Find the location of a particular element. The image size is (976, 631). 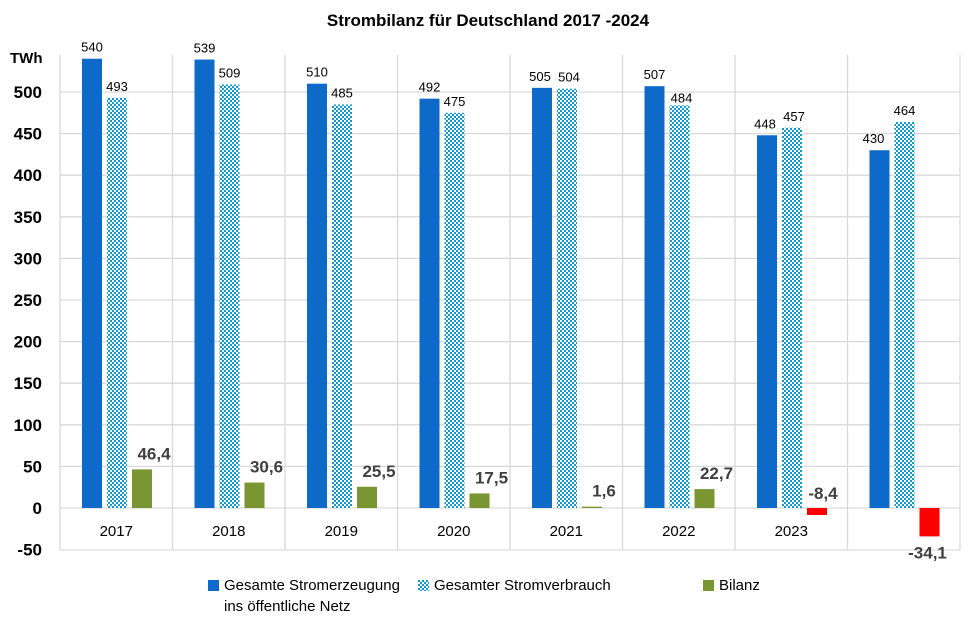

y-tick-label: 200 is located at coordinates (28, 342).